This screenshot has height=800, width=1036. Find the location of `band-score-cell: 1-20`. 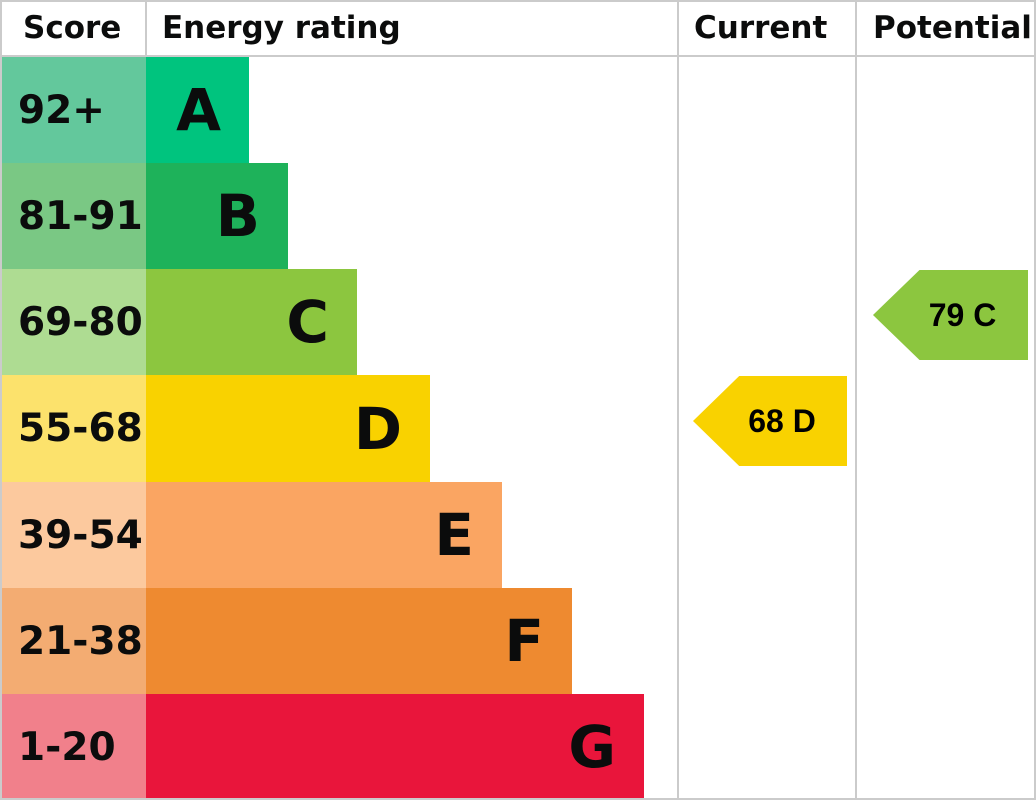

band-score-cell: 1-20 is located at coordinates (74, 747).